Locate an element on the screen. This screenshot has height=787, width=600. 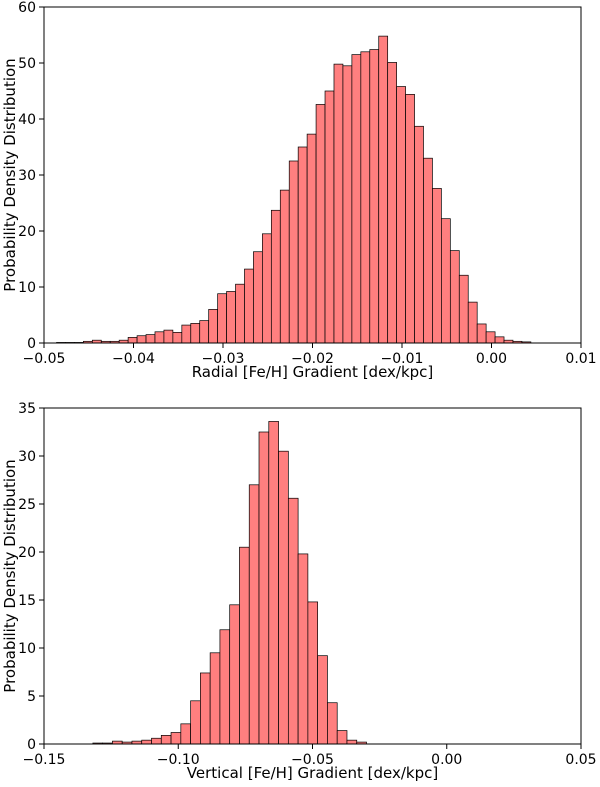
vertical-y-tick-label: 0 is located at coordinates (31, 745).